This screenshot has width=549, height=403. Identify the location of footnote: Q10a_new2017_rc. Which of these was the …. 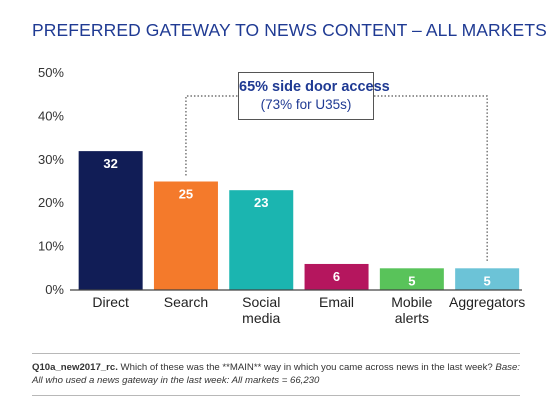
(277, 374).